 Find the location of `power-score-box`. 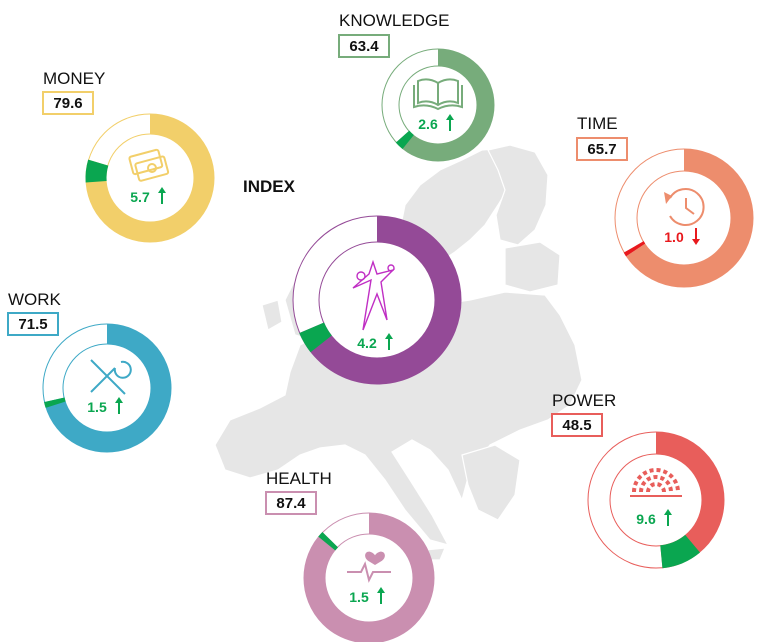

power-score-box is located at coordinates (577, 425).